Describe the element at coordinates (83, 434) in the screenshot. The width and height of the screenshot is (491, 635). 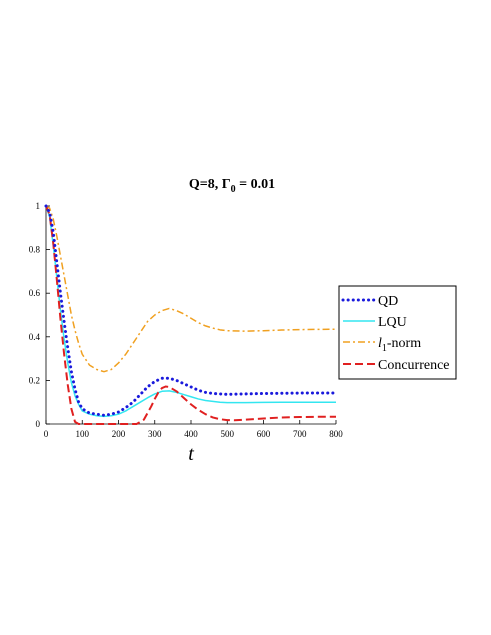
I see `x-tick-label: 100` at that location.